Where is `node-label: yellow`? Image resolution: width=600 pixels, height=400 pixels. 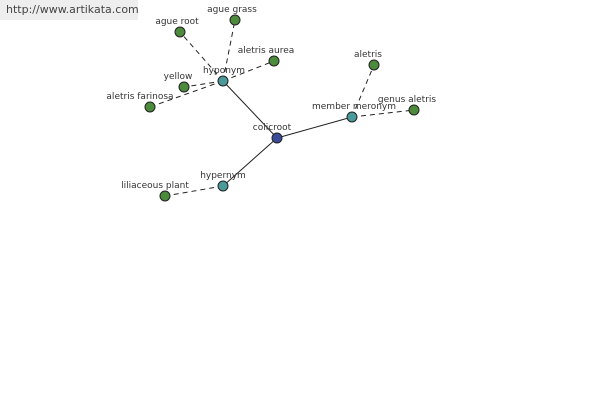
node-label: yellow is located at coordinates (178, 77).